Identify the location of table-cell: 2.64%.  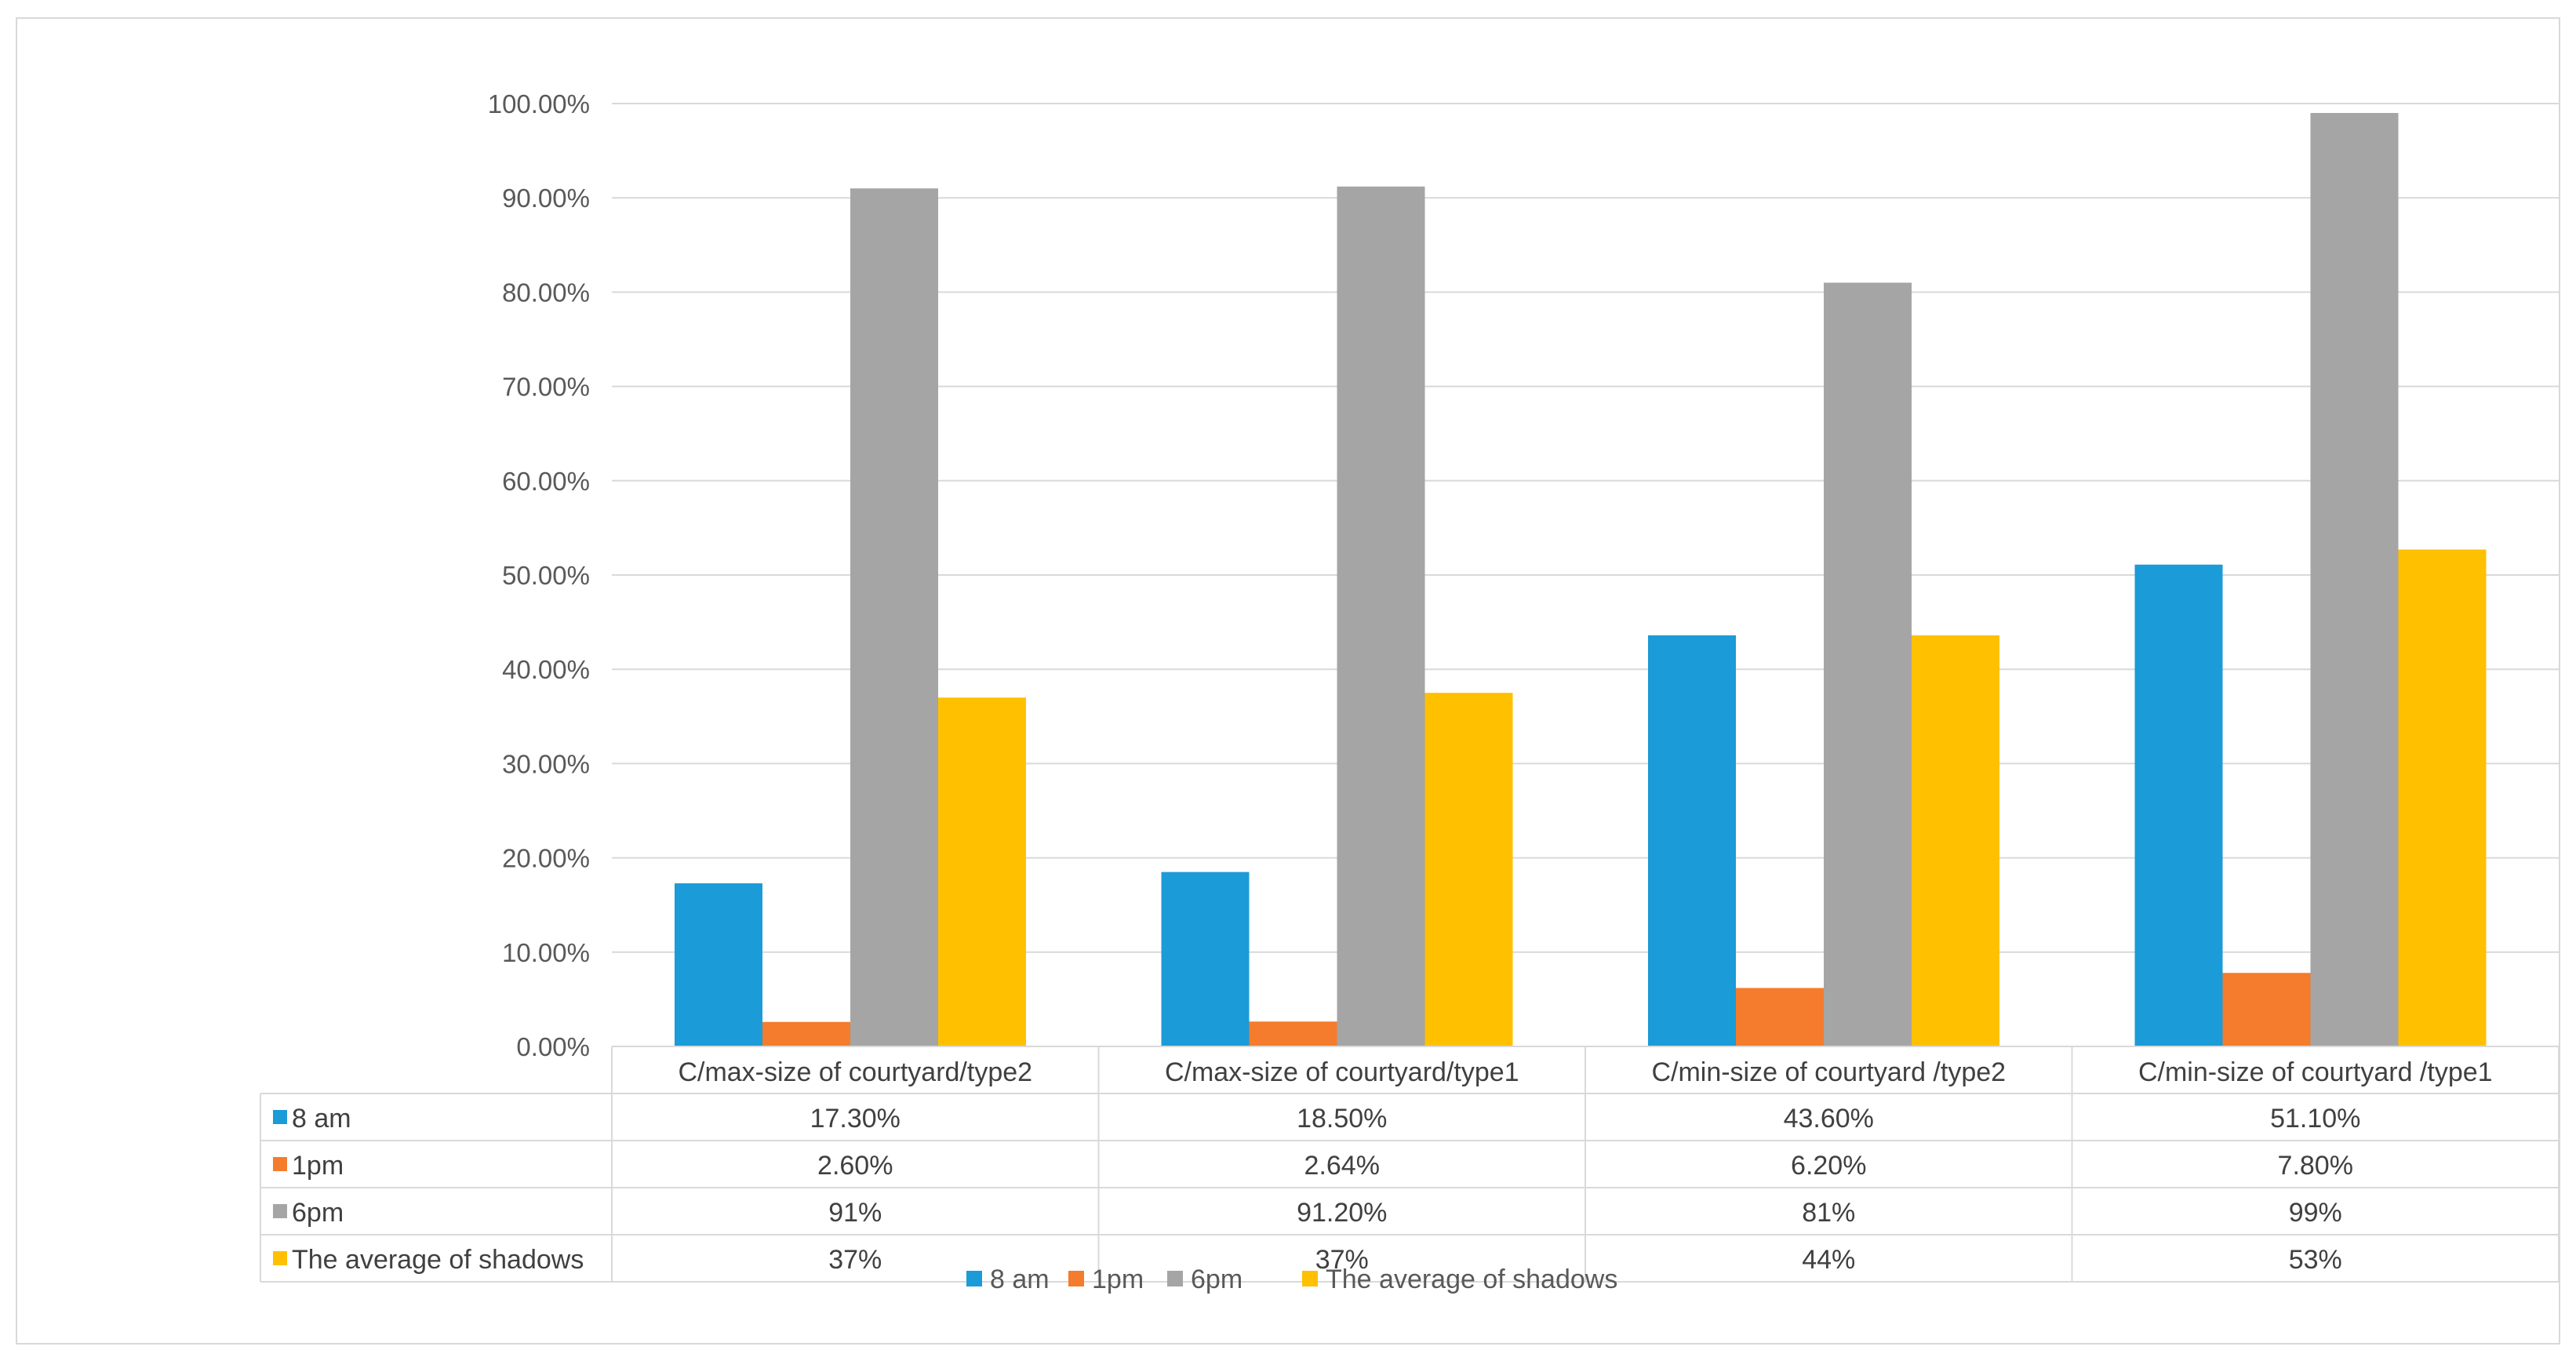
(1342, 1166).